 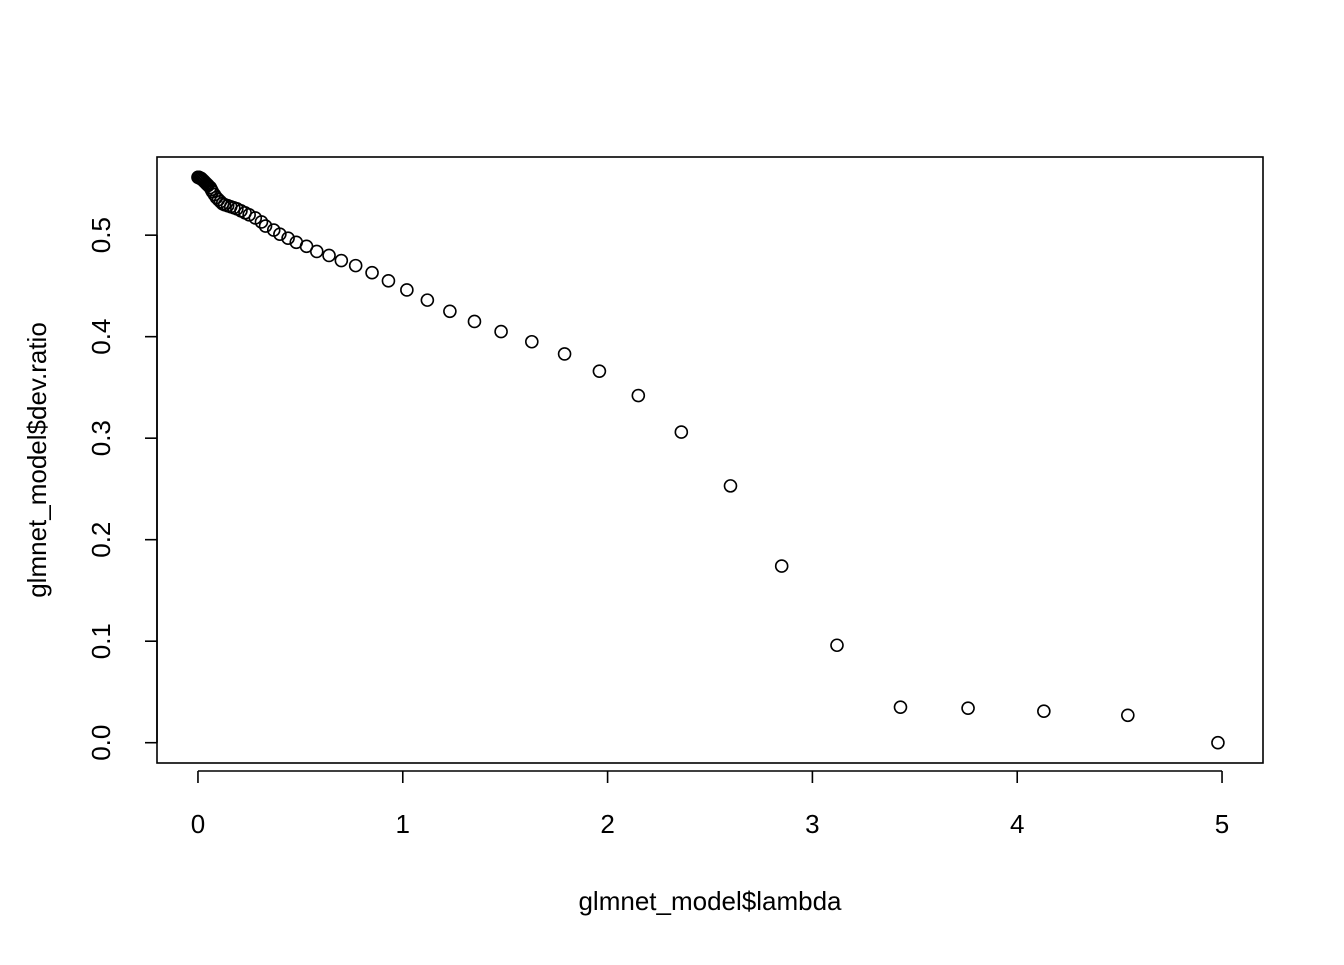 I want to click on x-axis: 0 1 2 3 4 5, so click(x=710, y=804).